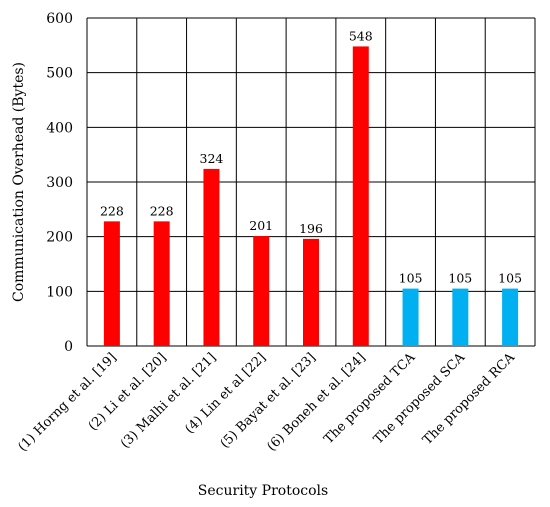  What do you see at coordinates (212, 158) in the screenshot?
I see `bar-value-label: 324` at bounding box center [212, 158].